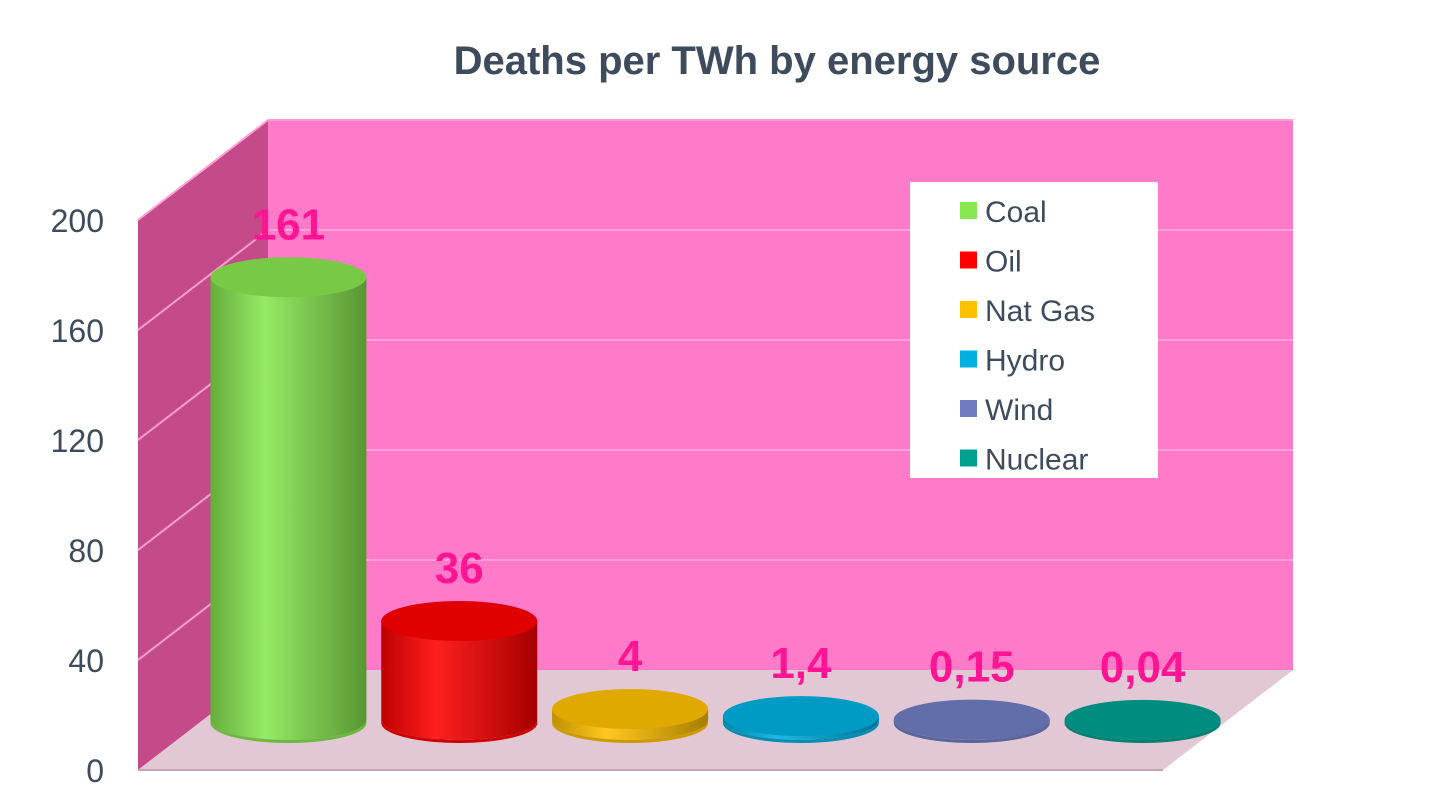 This screenshot has height=803, width=1434. Describe the element at coordinates (459, 568) in the screenshot. I see `data-label: 36` at that location.